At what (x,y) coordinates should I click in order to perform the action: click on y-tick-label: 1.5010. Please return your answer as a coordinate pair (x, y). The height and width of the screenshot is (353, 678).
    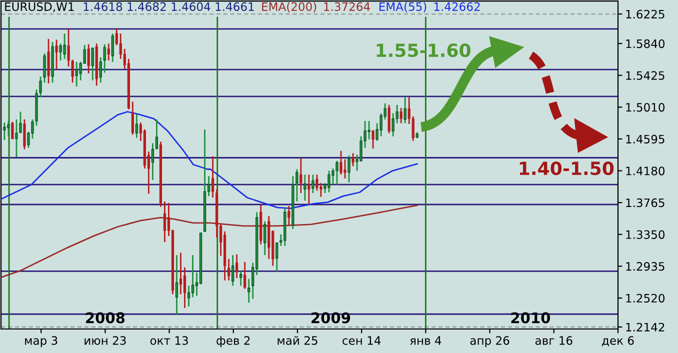
    Looking at the image, I should click on (645, 107).